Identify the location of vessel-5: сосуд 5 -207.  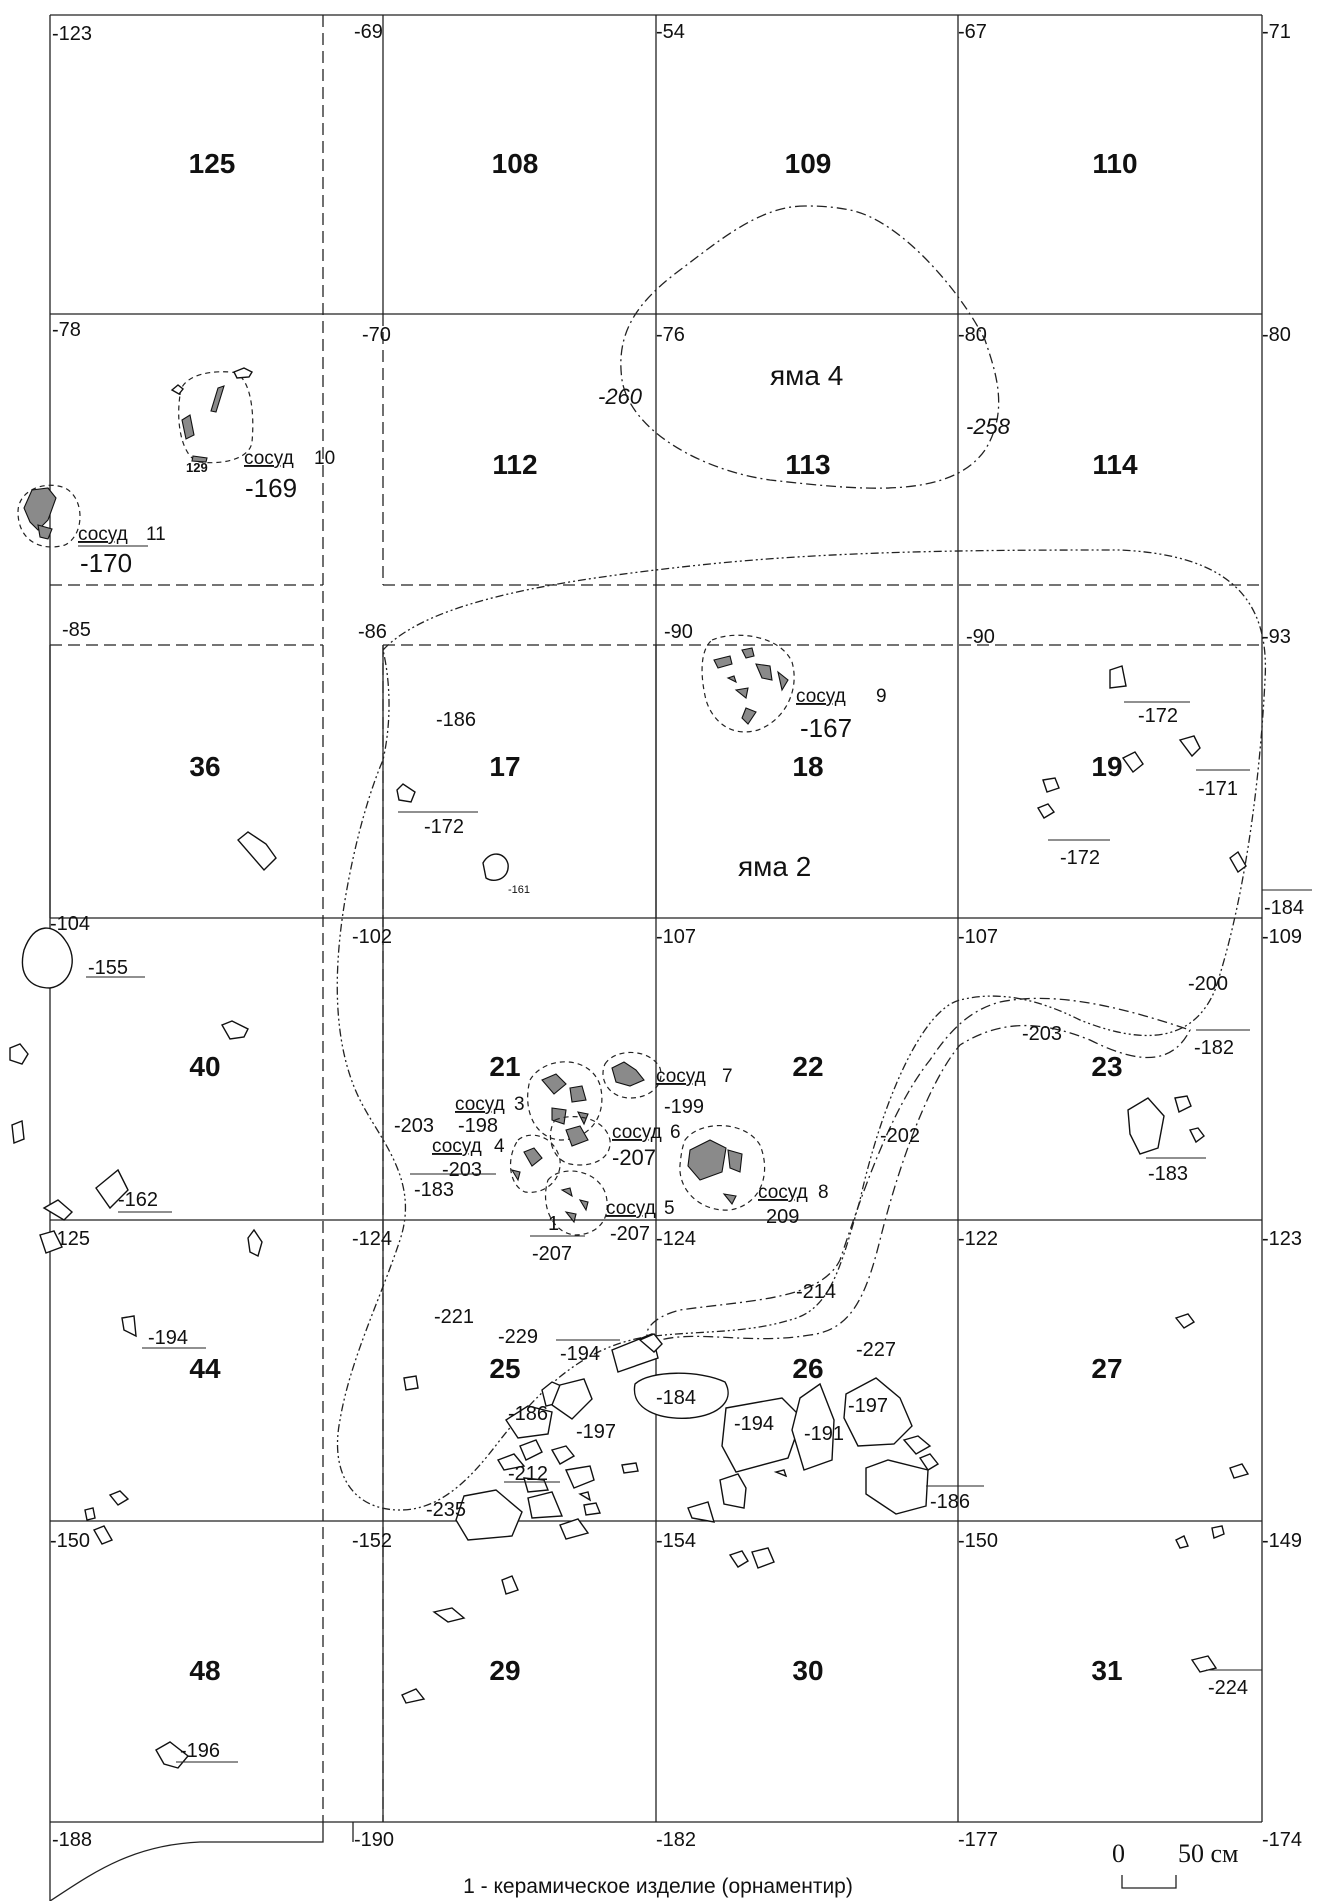
(609, 1207).